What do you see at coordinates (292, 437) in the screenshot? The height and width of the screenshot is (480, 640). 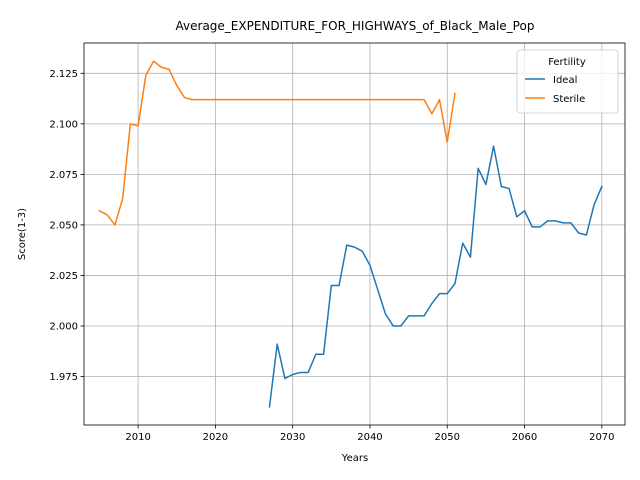 I see `x-tick-label: 2030` at bounding box center [292, 437].